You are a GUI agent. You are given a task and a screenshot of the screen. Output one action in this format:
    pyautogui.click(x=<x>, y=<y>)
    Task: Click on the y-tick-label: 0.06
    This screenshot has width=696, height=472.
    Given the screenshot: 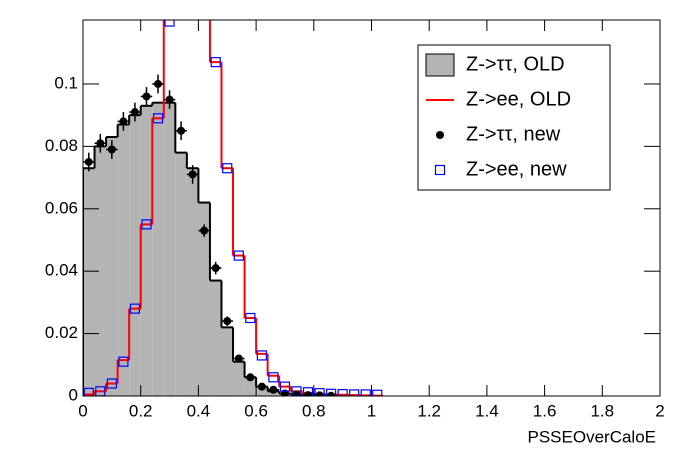 What is the action you would take?
    pyautogui.click(x=61, y=207)
    